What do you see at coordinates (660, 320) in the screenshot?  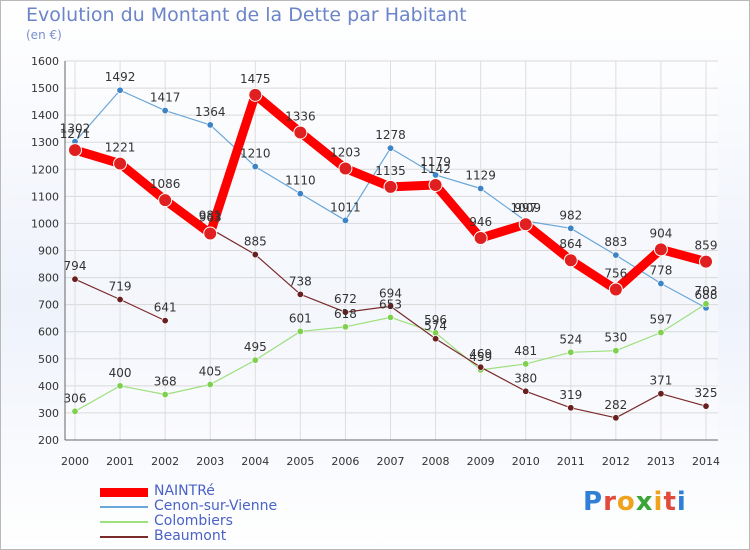 I see `data-label: 597` at bounding box center [660, 320].